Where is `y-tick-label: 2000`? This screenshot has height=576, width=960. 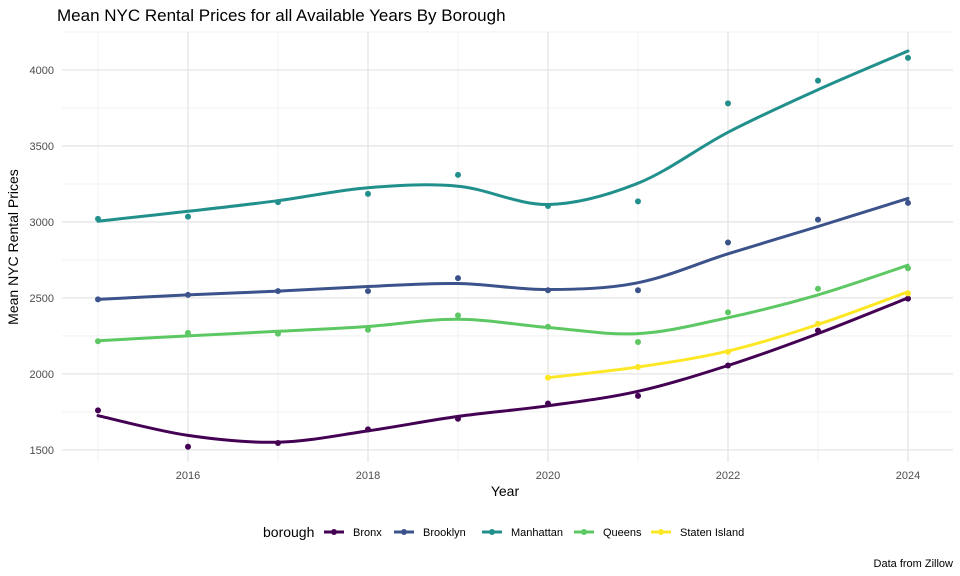
y-tick-label: 2000 is located at coordinates (42, 375).